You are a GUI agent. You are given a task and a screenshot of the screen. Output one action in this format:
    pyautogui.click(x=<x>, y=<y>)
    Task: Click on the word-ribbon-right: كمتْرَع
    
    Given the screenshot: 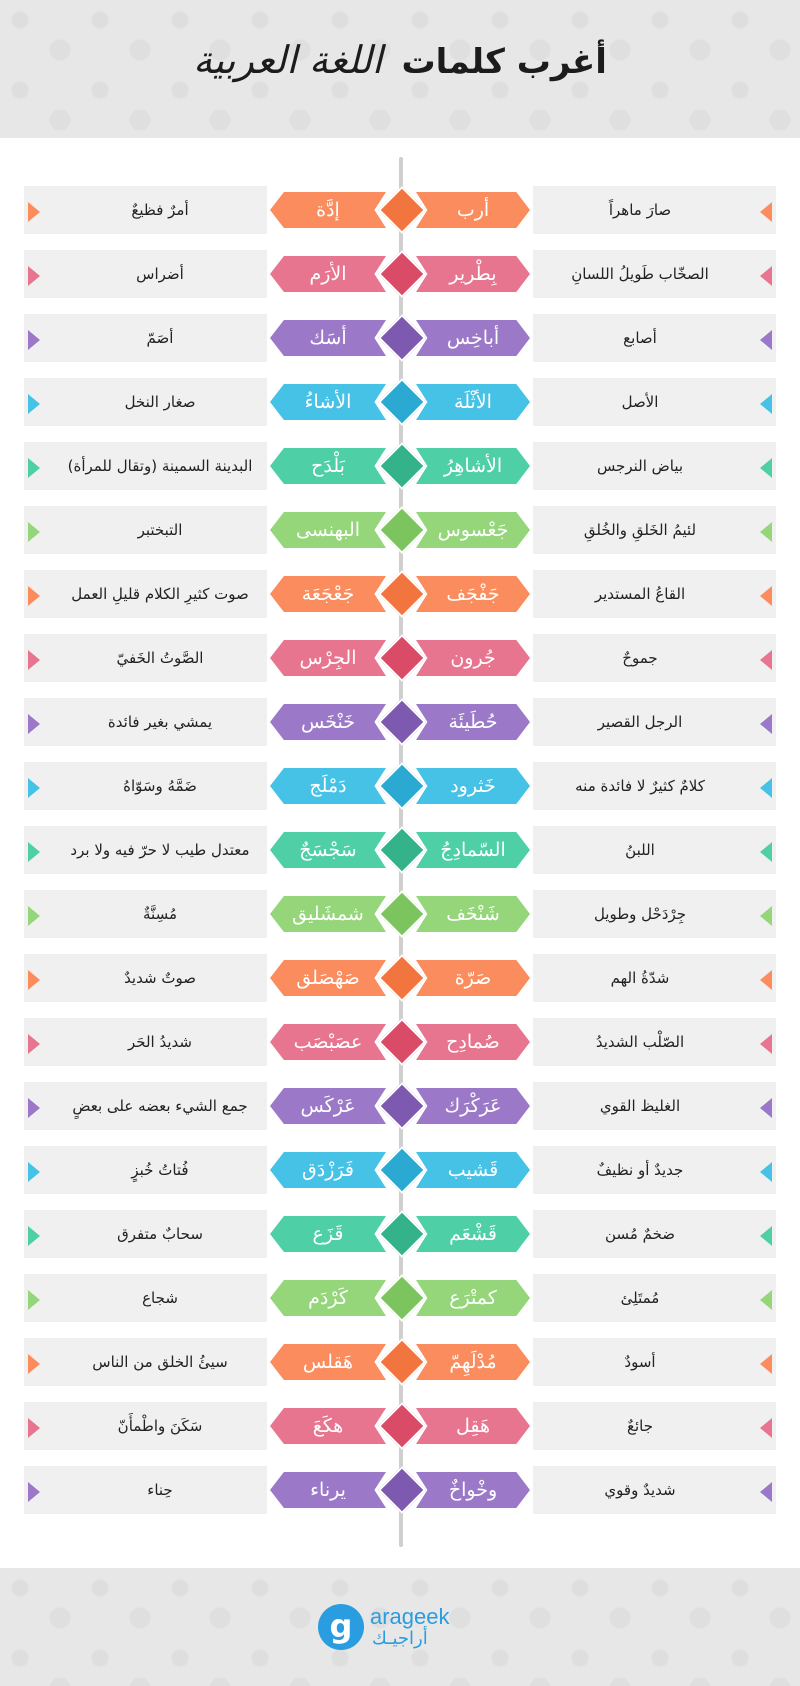 What is the action you would take?
    pyautogui.click(x=473, y=1298)
    